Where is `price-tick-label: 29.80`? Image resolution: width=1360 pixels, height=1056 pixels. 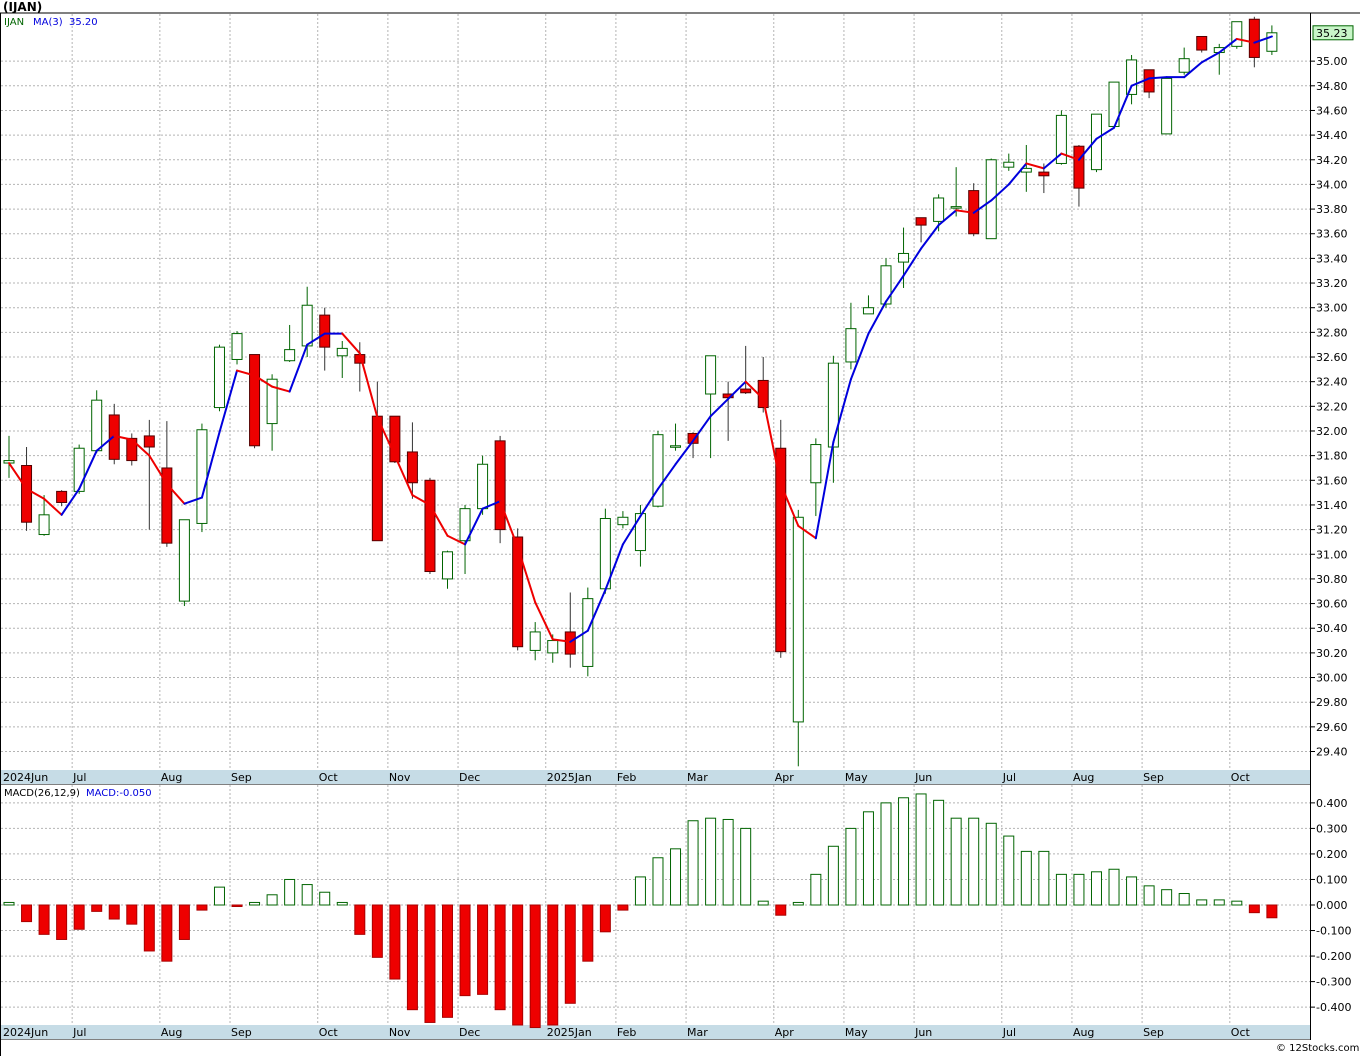 price-tick-label: 29.80 is located at coordinates (1332, 702).